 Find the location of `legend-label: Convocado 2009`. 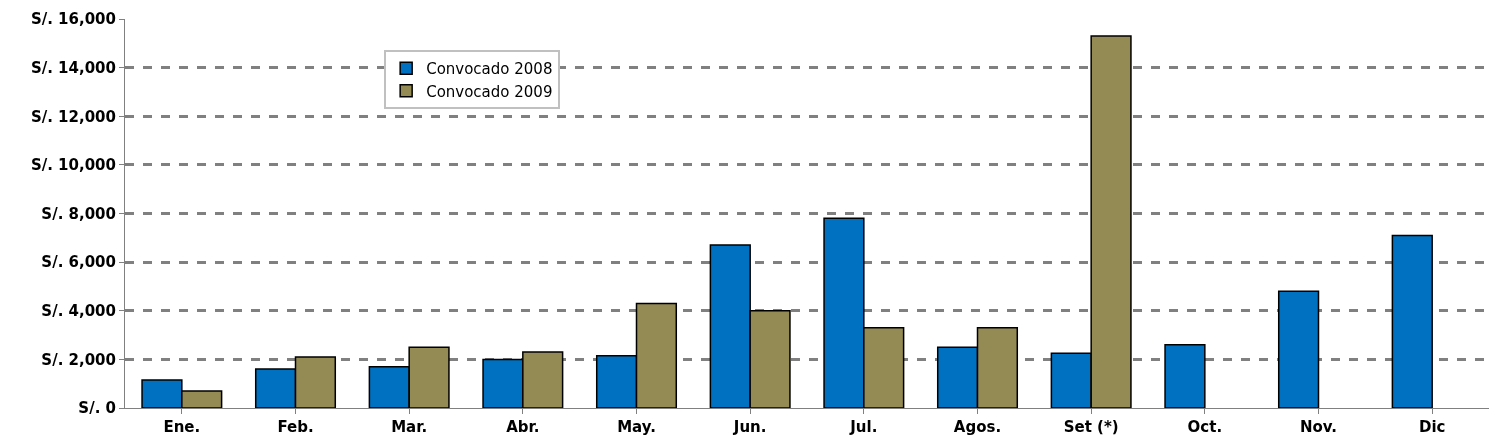

legend-label: Convocado 2009 is located at coordinates (489, 91).